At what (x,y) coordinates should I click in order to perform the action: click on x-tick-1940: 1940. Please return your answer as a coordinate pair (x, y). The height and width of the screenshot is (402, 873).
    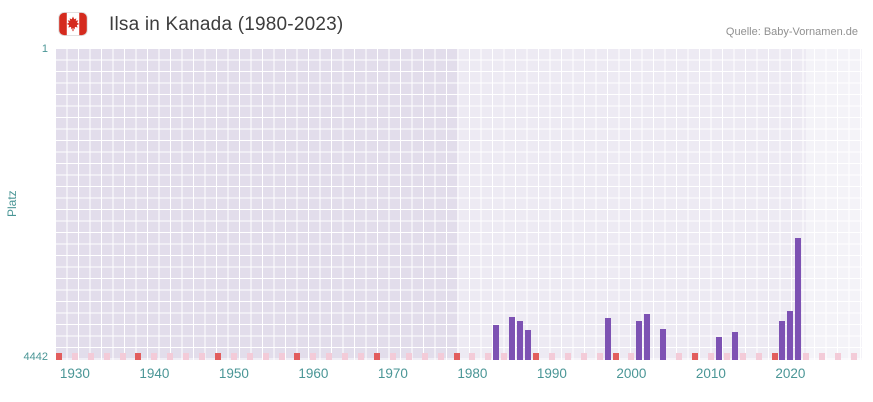
    Looking at the image, I should click on (154, 373).